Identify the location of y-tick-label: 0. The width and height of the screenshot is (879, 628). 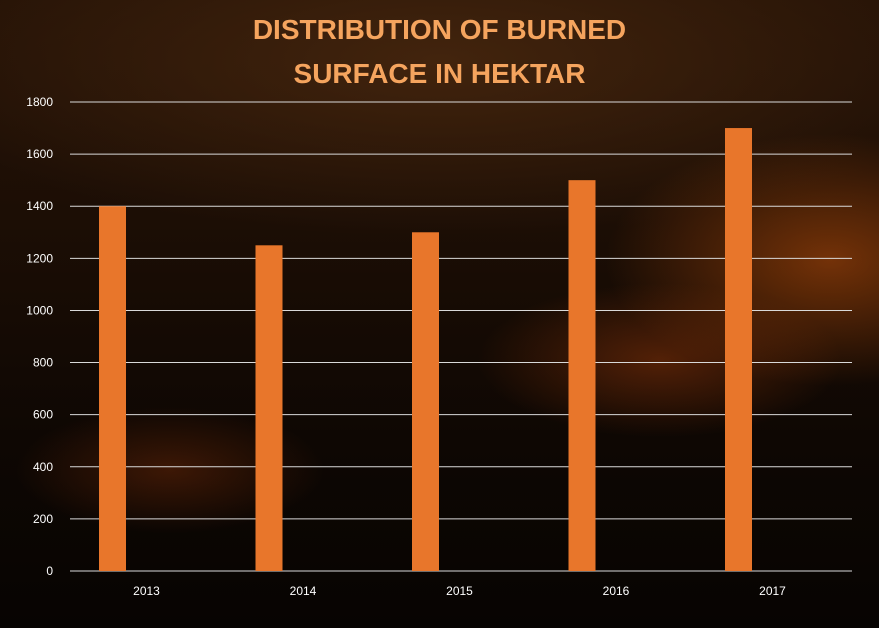
(49, 571).